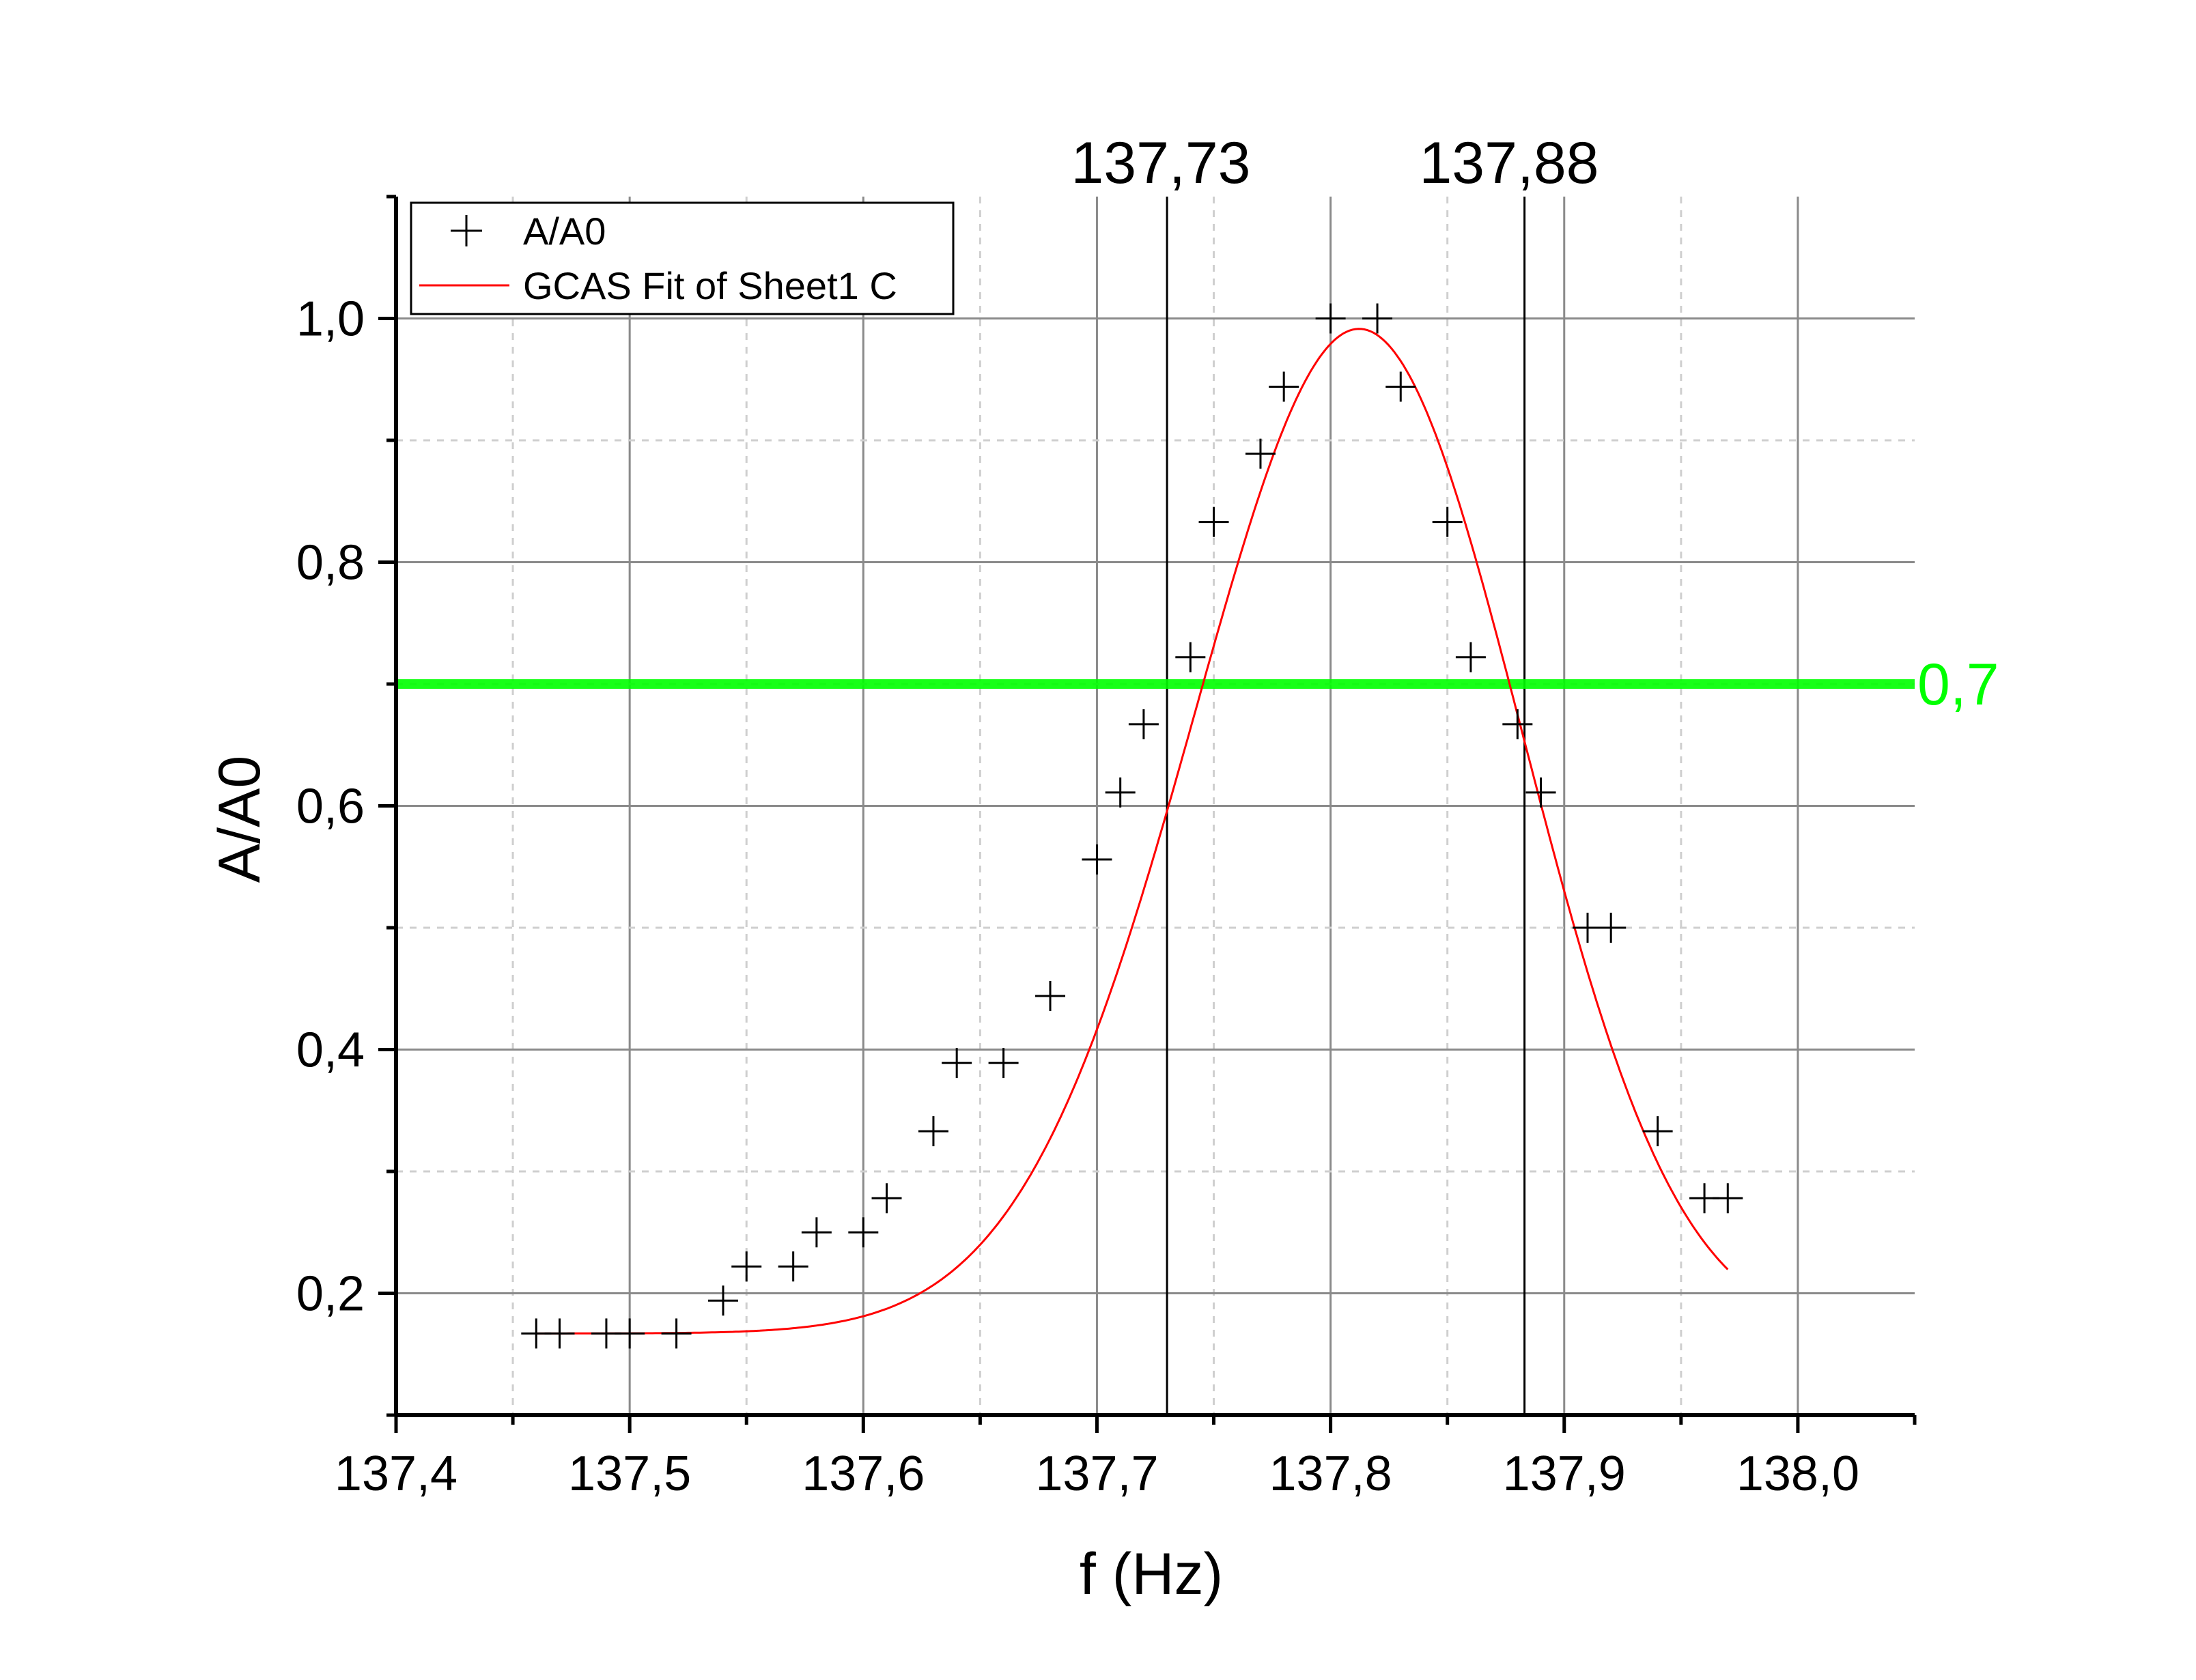 This screenshot has height=1680, width=2196. What do you see at coordinates (1331, 1474) in the screenshot?
I see `x-tick-label: 137,8` at bounding box center [1331, 1474].